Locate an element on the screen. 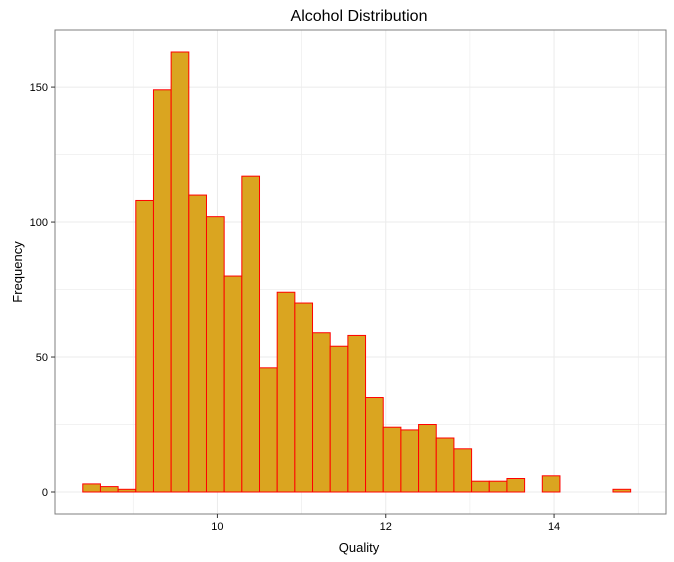 This screenshot has height=562, width=674. y-axis-title: Frequency is located at coordinates (17, 272).